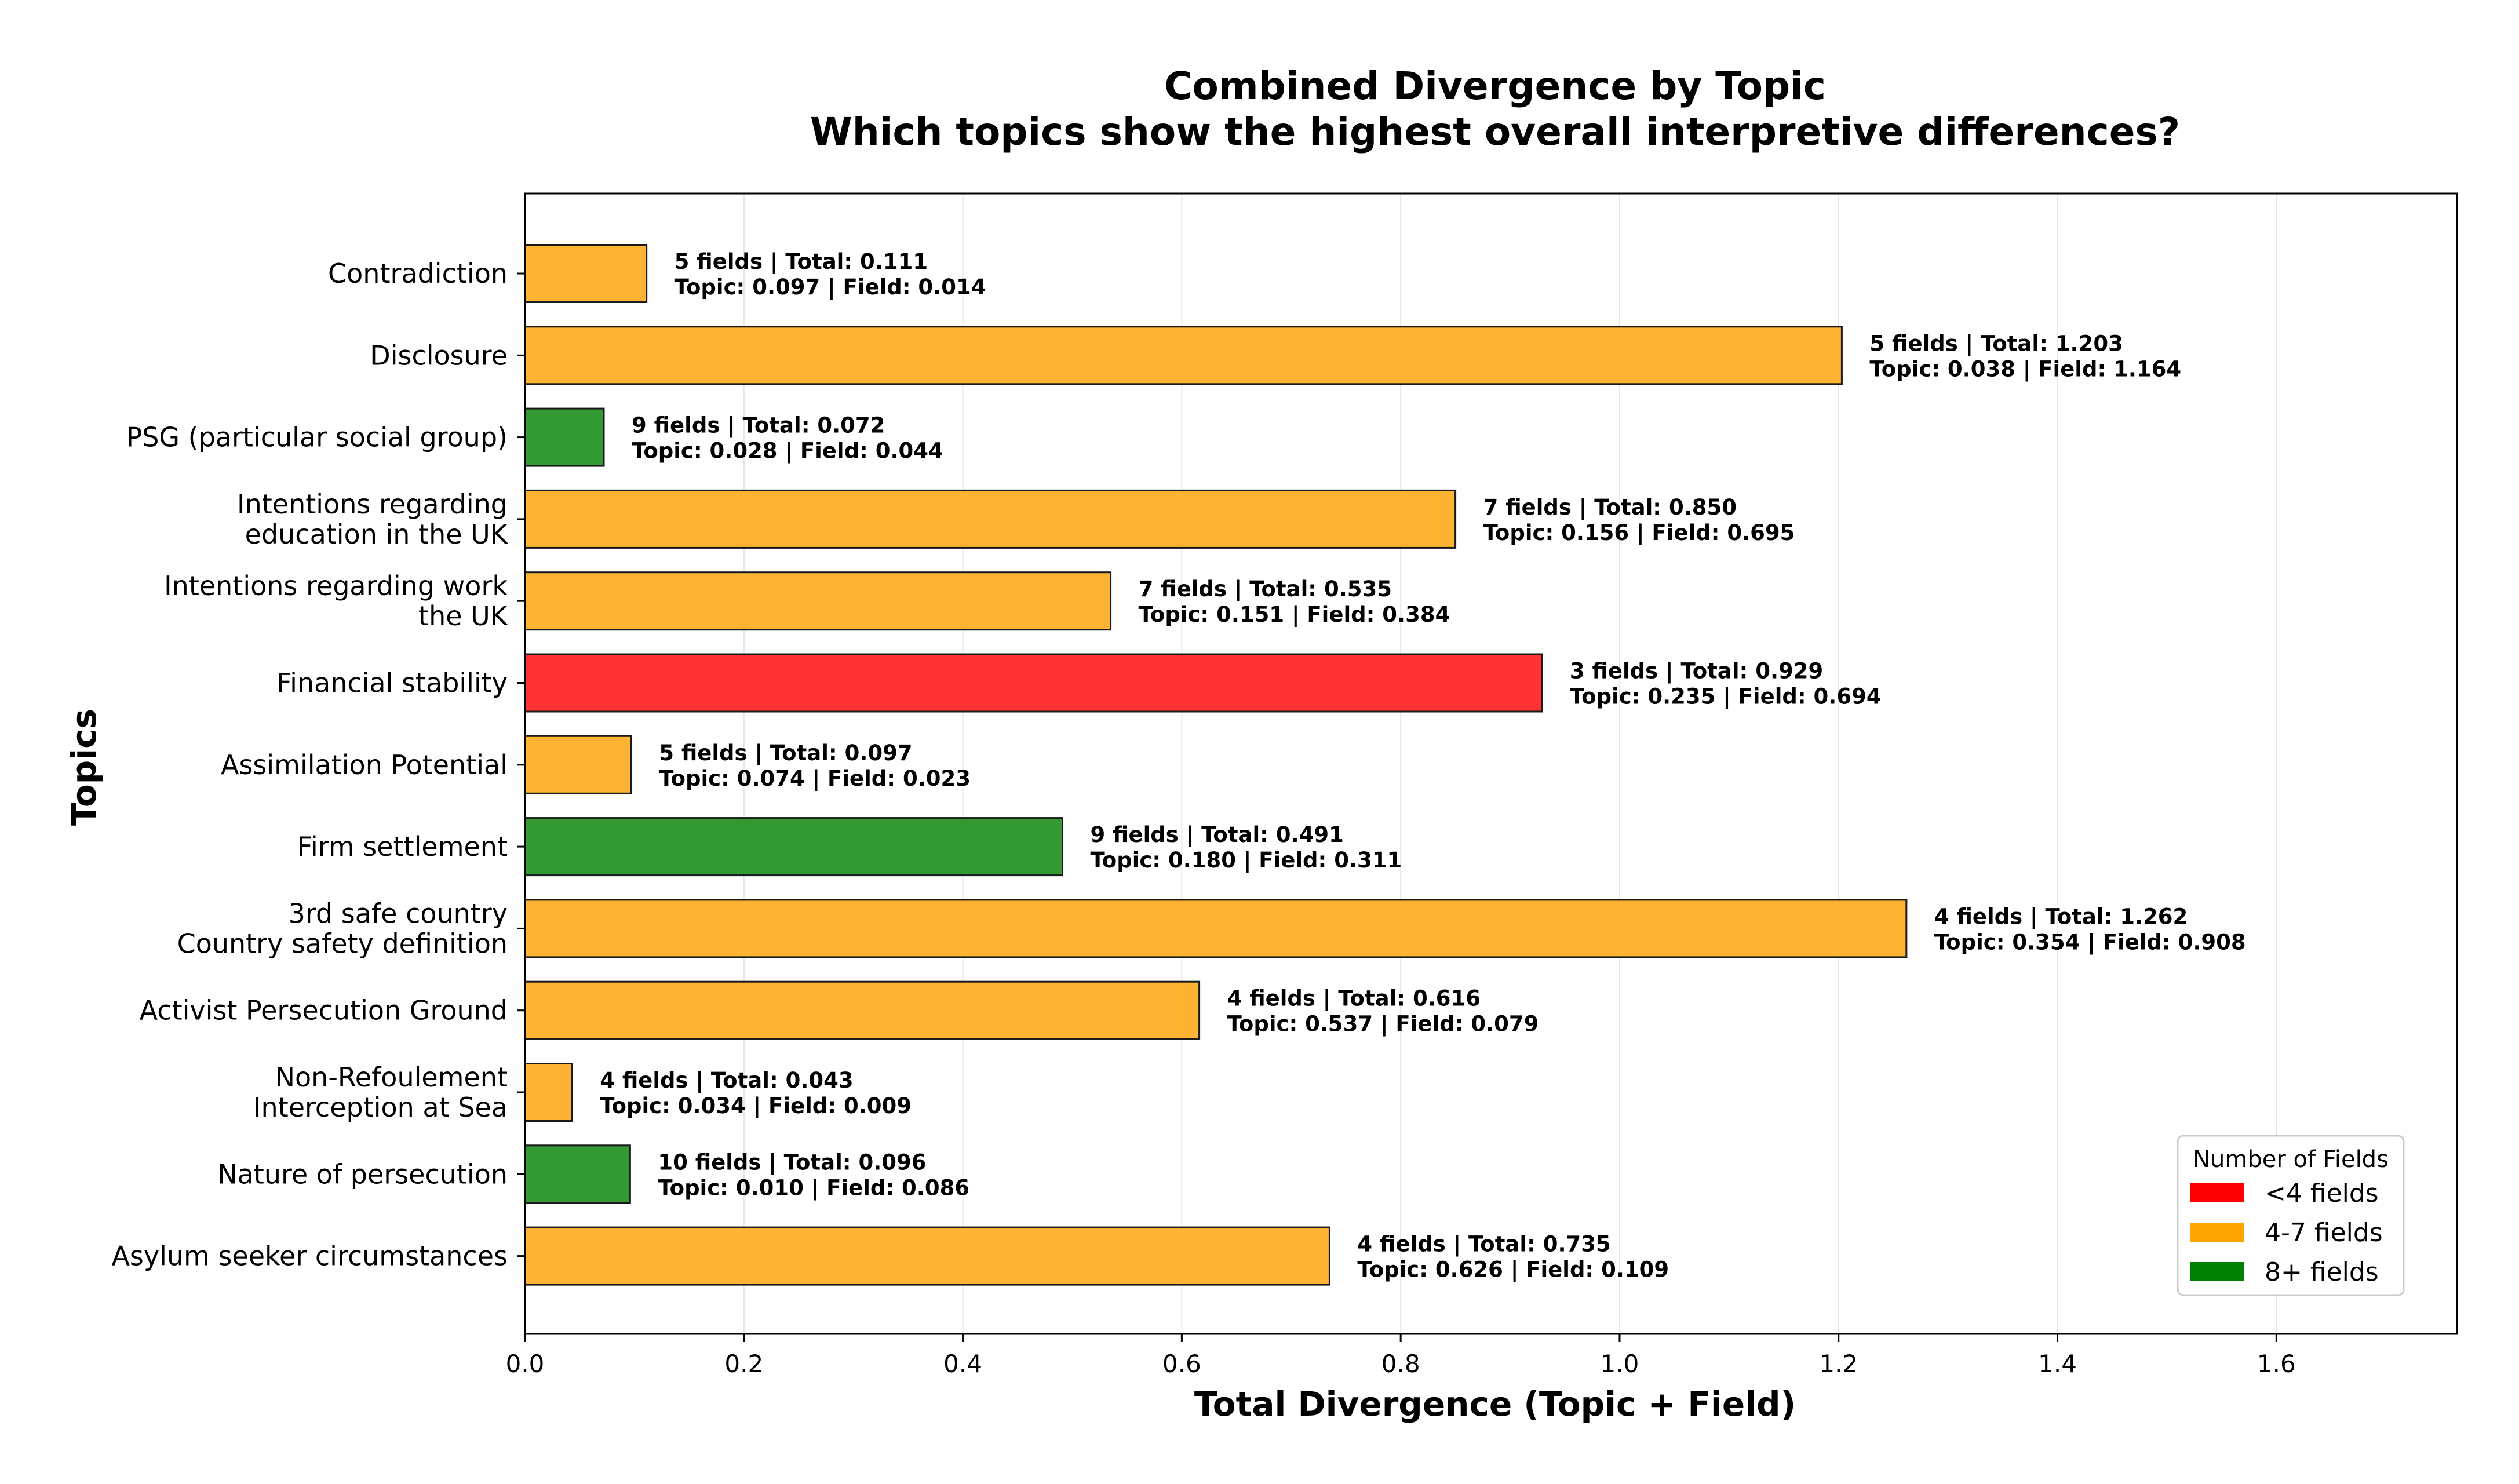 The width and height of the screenshot is (2519, 1484). I want to click on bar-label-summary: 4 fields | Total: 0.043, so click(726, 1080).